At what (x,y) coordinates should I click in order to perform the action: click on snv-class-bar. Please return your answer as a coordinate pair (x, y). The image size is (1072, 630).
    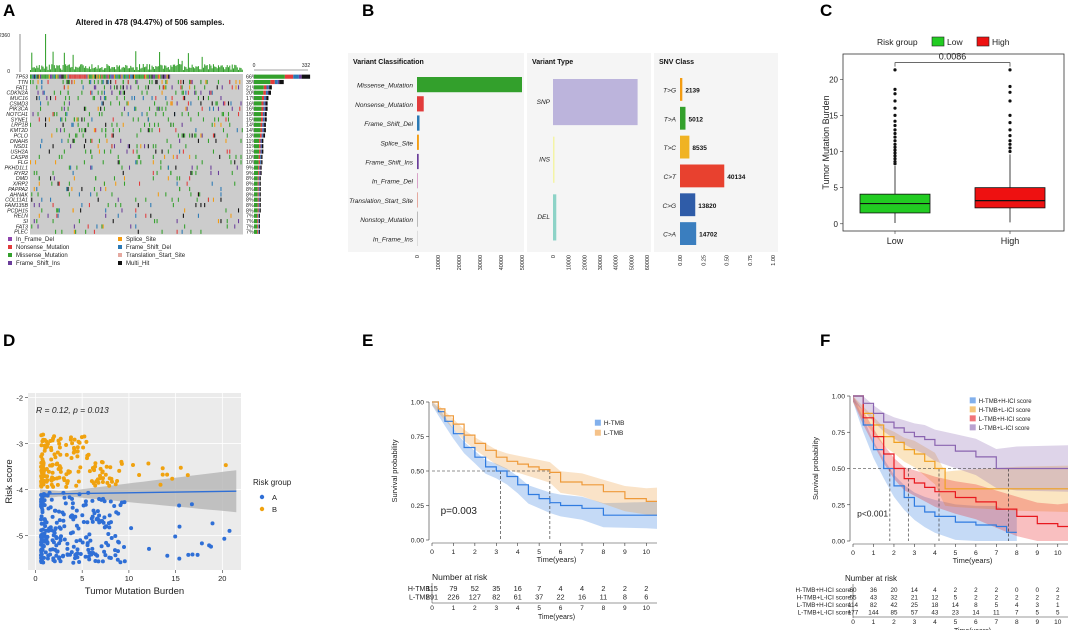
    Looking at the image, I should click on (702, 176).